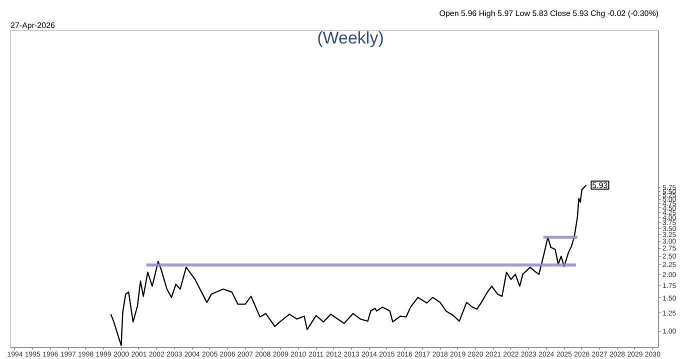 The width and height of the screenshot is (680, 359). What do you see at coordinates (549, 13) in the screenshot?
I see `text: Open 5.96 High 5.97 Low 5.83 Close 5.93 Chg -0.02 (-0.30%)` at bounding box center [549, 13].